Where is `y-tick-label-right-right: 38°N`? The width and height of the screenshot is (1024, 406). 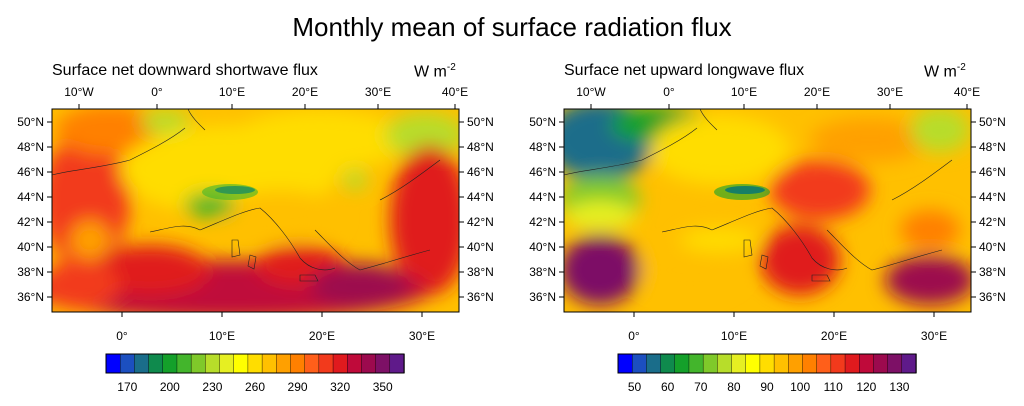
y-tick-label-right-right: 38°N is located at coordinates (992, 272).